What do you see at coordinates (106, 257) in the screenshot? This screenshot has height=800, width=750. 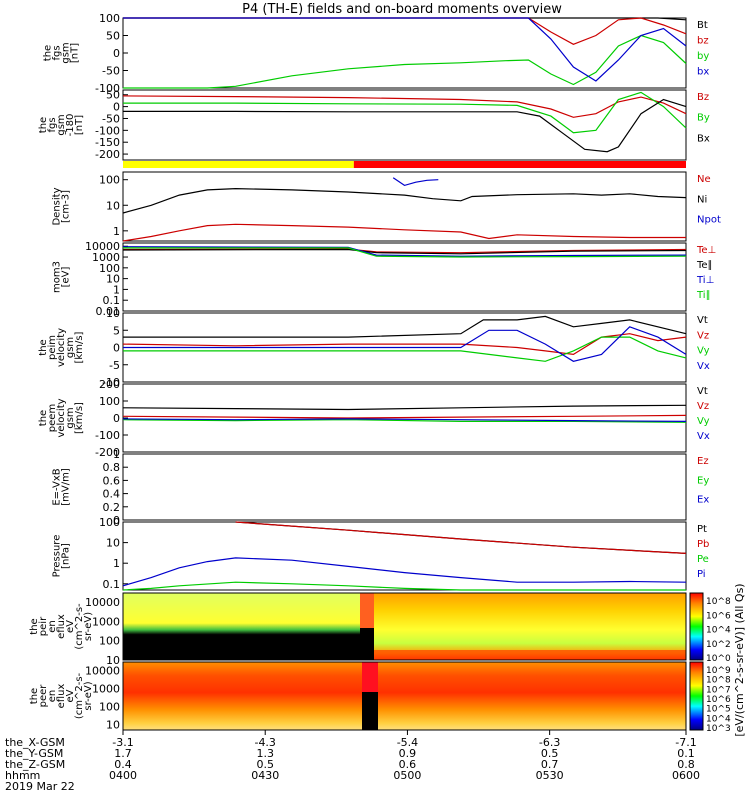 I see `y-tick-label: 1000` at bounding box center [106, 257].